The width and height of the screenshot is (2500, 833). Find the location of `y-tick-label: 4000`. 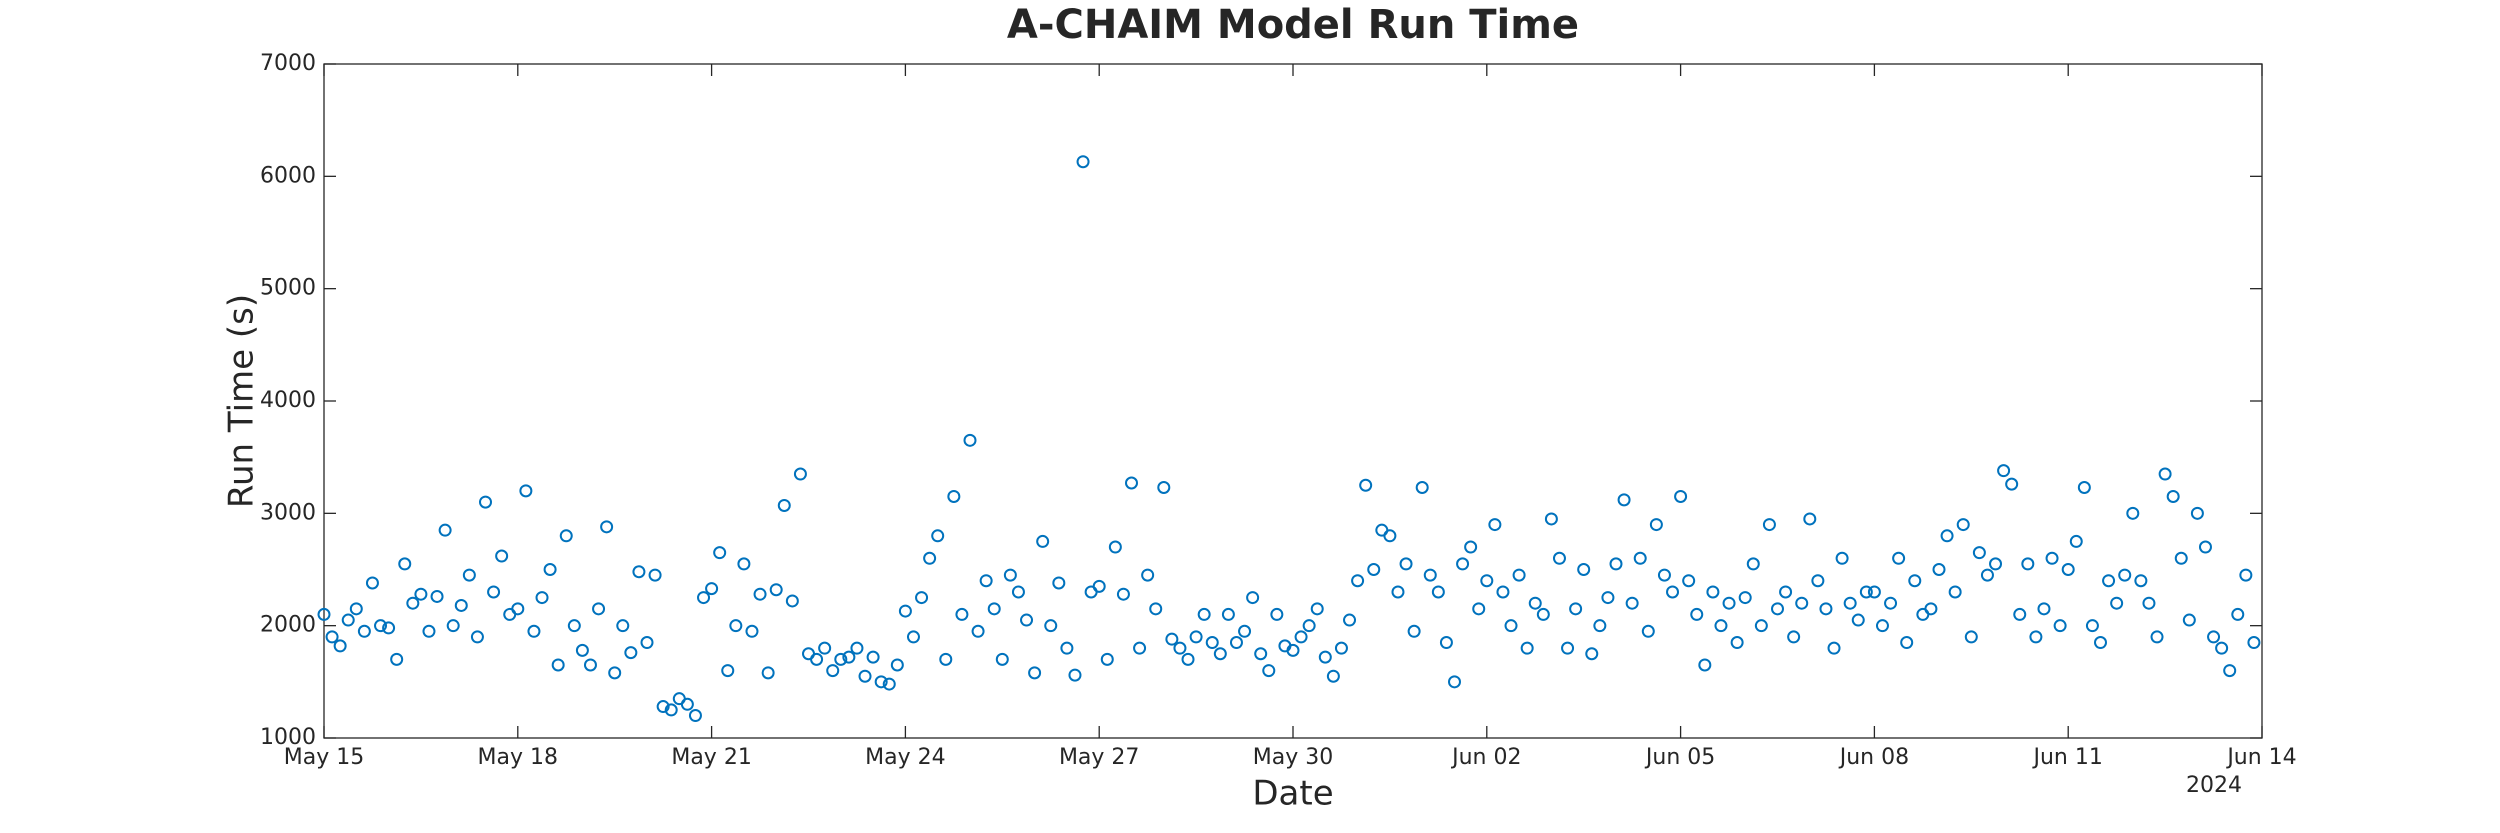

y-tick-label: 4000 is located at coordinates (288, 400).